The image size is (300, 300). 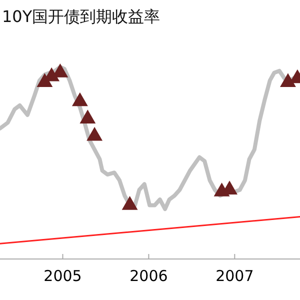 What do you see at coordinates (149, 276) in the screenshot?
I see `x-tick-label: 2006` at bounding box center [149, 276].